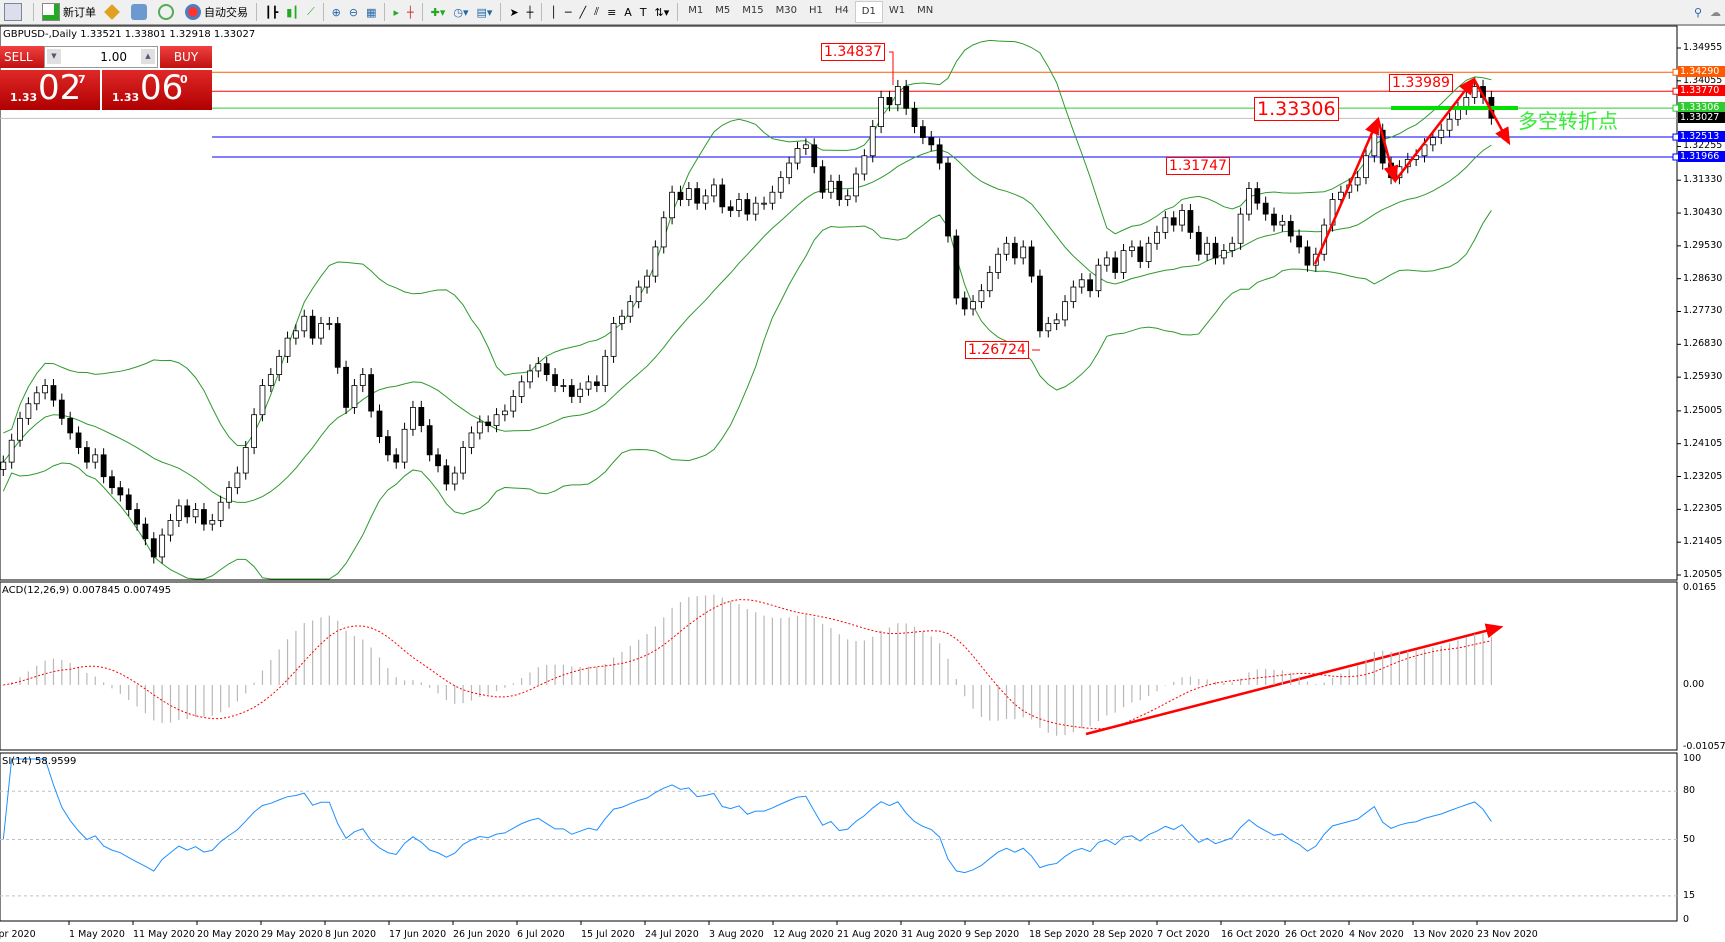 The image size is (1725, 942). What do you see at coordinates (786, 10) in the screenshot?
I see `timeframe-m30: M30` at bounding box center [786, 10].